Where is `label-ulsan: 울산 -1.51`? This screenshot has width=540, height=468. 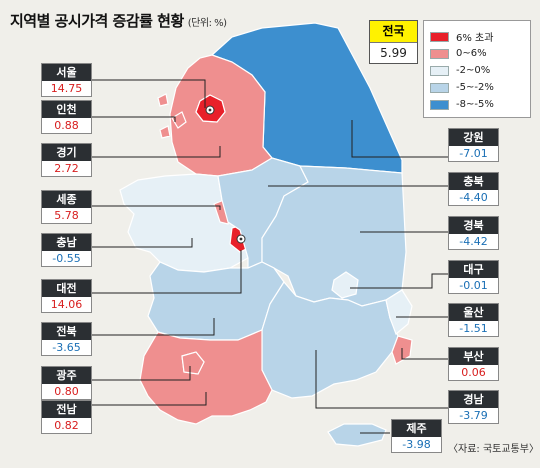
label-ulsan: 울산 -1.51 is located at coordinates (473, 320).